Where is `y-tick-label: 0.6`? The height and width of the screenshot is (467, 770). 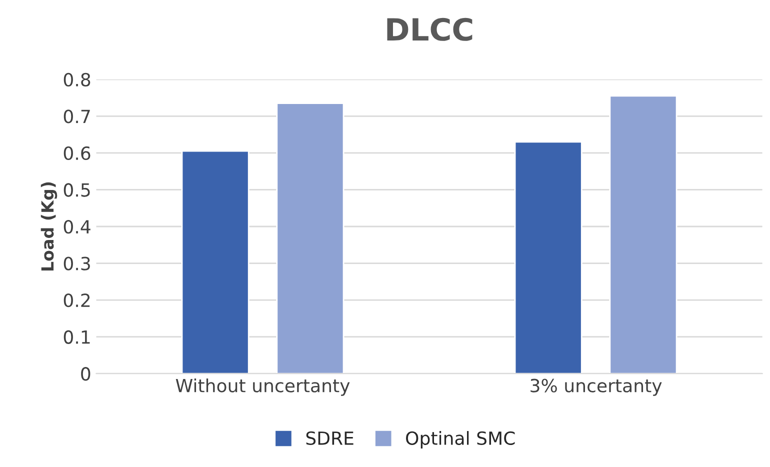
y-tick-label: 0.6 is located at coordinates (77, 153).